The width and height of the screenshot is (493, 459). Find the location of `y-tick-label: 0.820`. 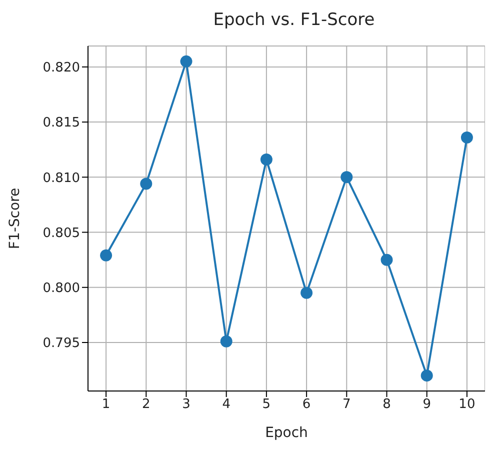

y-tick-label: 0.820 is located at coordinates (61, 68).